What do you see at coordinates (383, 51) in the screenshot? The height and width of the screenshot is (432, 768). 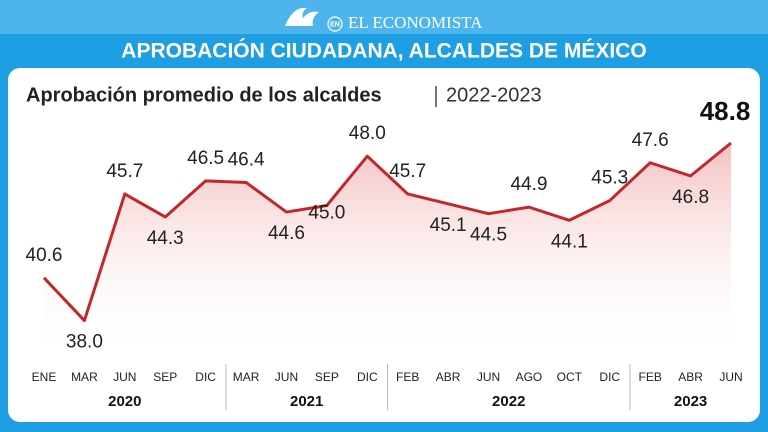 I see `chart-title: APROBACIÓN CIUDADANA, ALCALDES DE MÉXICO` at bounding box center [383, 51].